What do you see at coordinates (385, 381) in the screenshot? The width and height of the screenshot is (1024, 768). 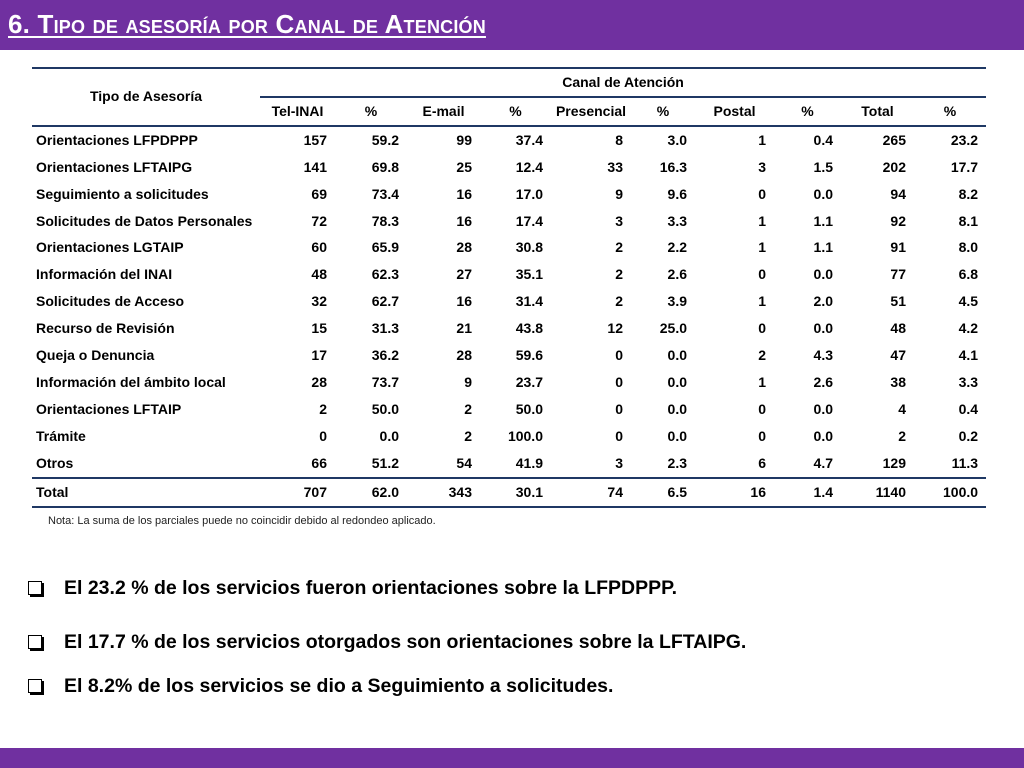 I see `table-cell: 73.7` at bounding box center [385, 381].